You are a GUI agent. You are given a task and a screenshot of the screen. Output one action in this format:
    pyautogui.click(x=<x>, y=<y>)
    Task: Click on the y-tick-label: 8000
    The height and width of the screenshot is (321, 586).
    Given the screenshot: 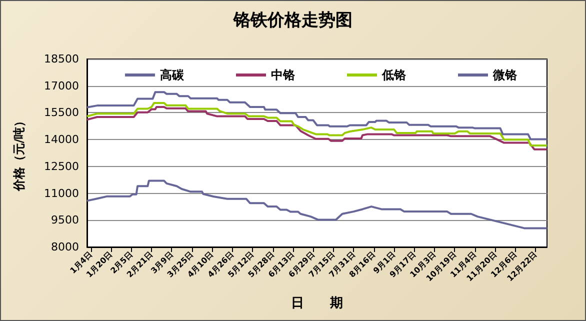 What is the action you would take?
    pyautogui.click(x=65, y=247)
    